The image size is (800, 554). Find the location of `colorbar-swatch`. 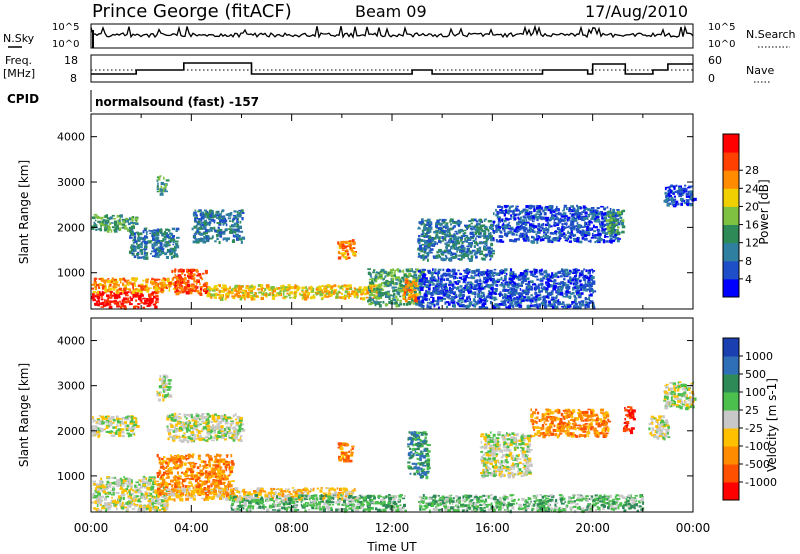

colorbar-swatch is located at coordinates (731, 179).